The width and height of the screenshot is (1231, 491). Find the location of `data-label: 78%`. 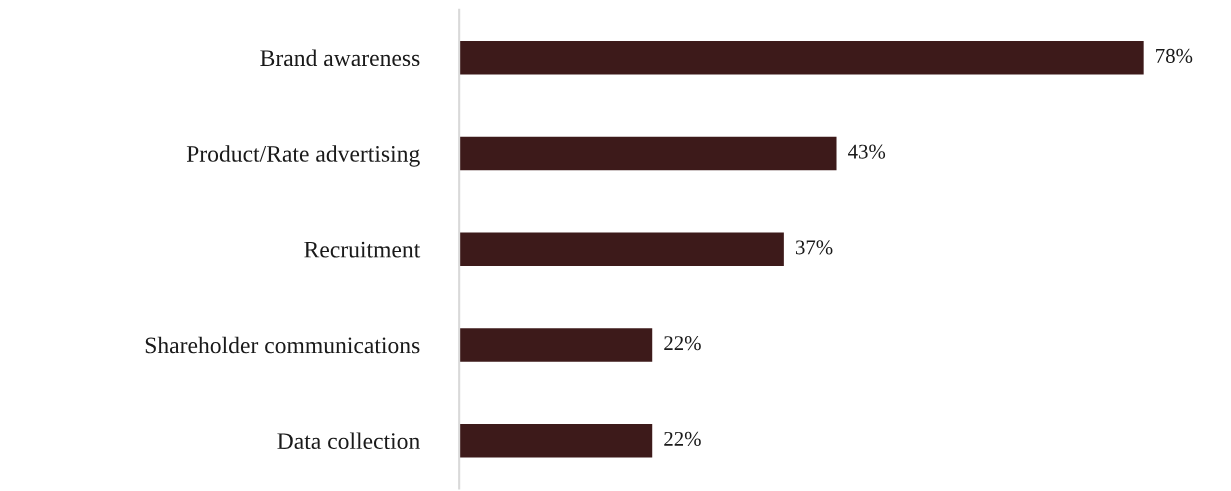

data-label: 78% is located at coordinates (1174, 55).